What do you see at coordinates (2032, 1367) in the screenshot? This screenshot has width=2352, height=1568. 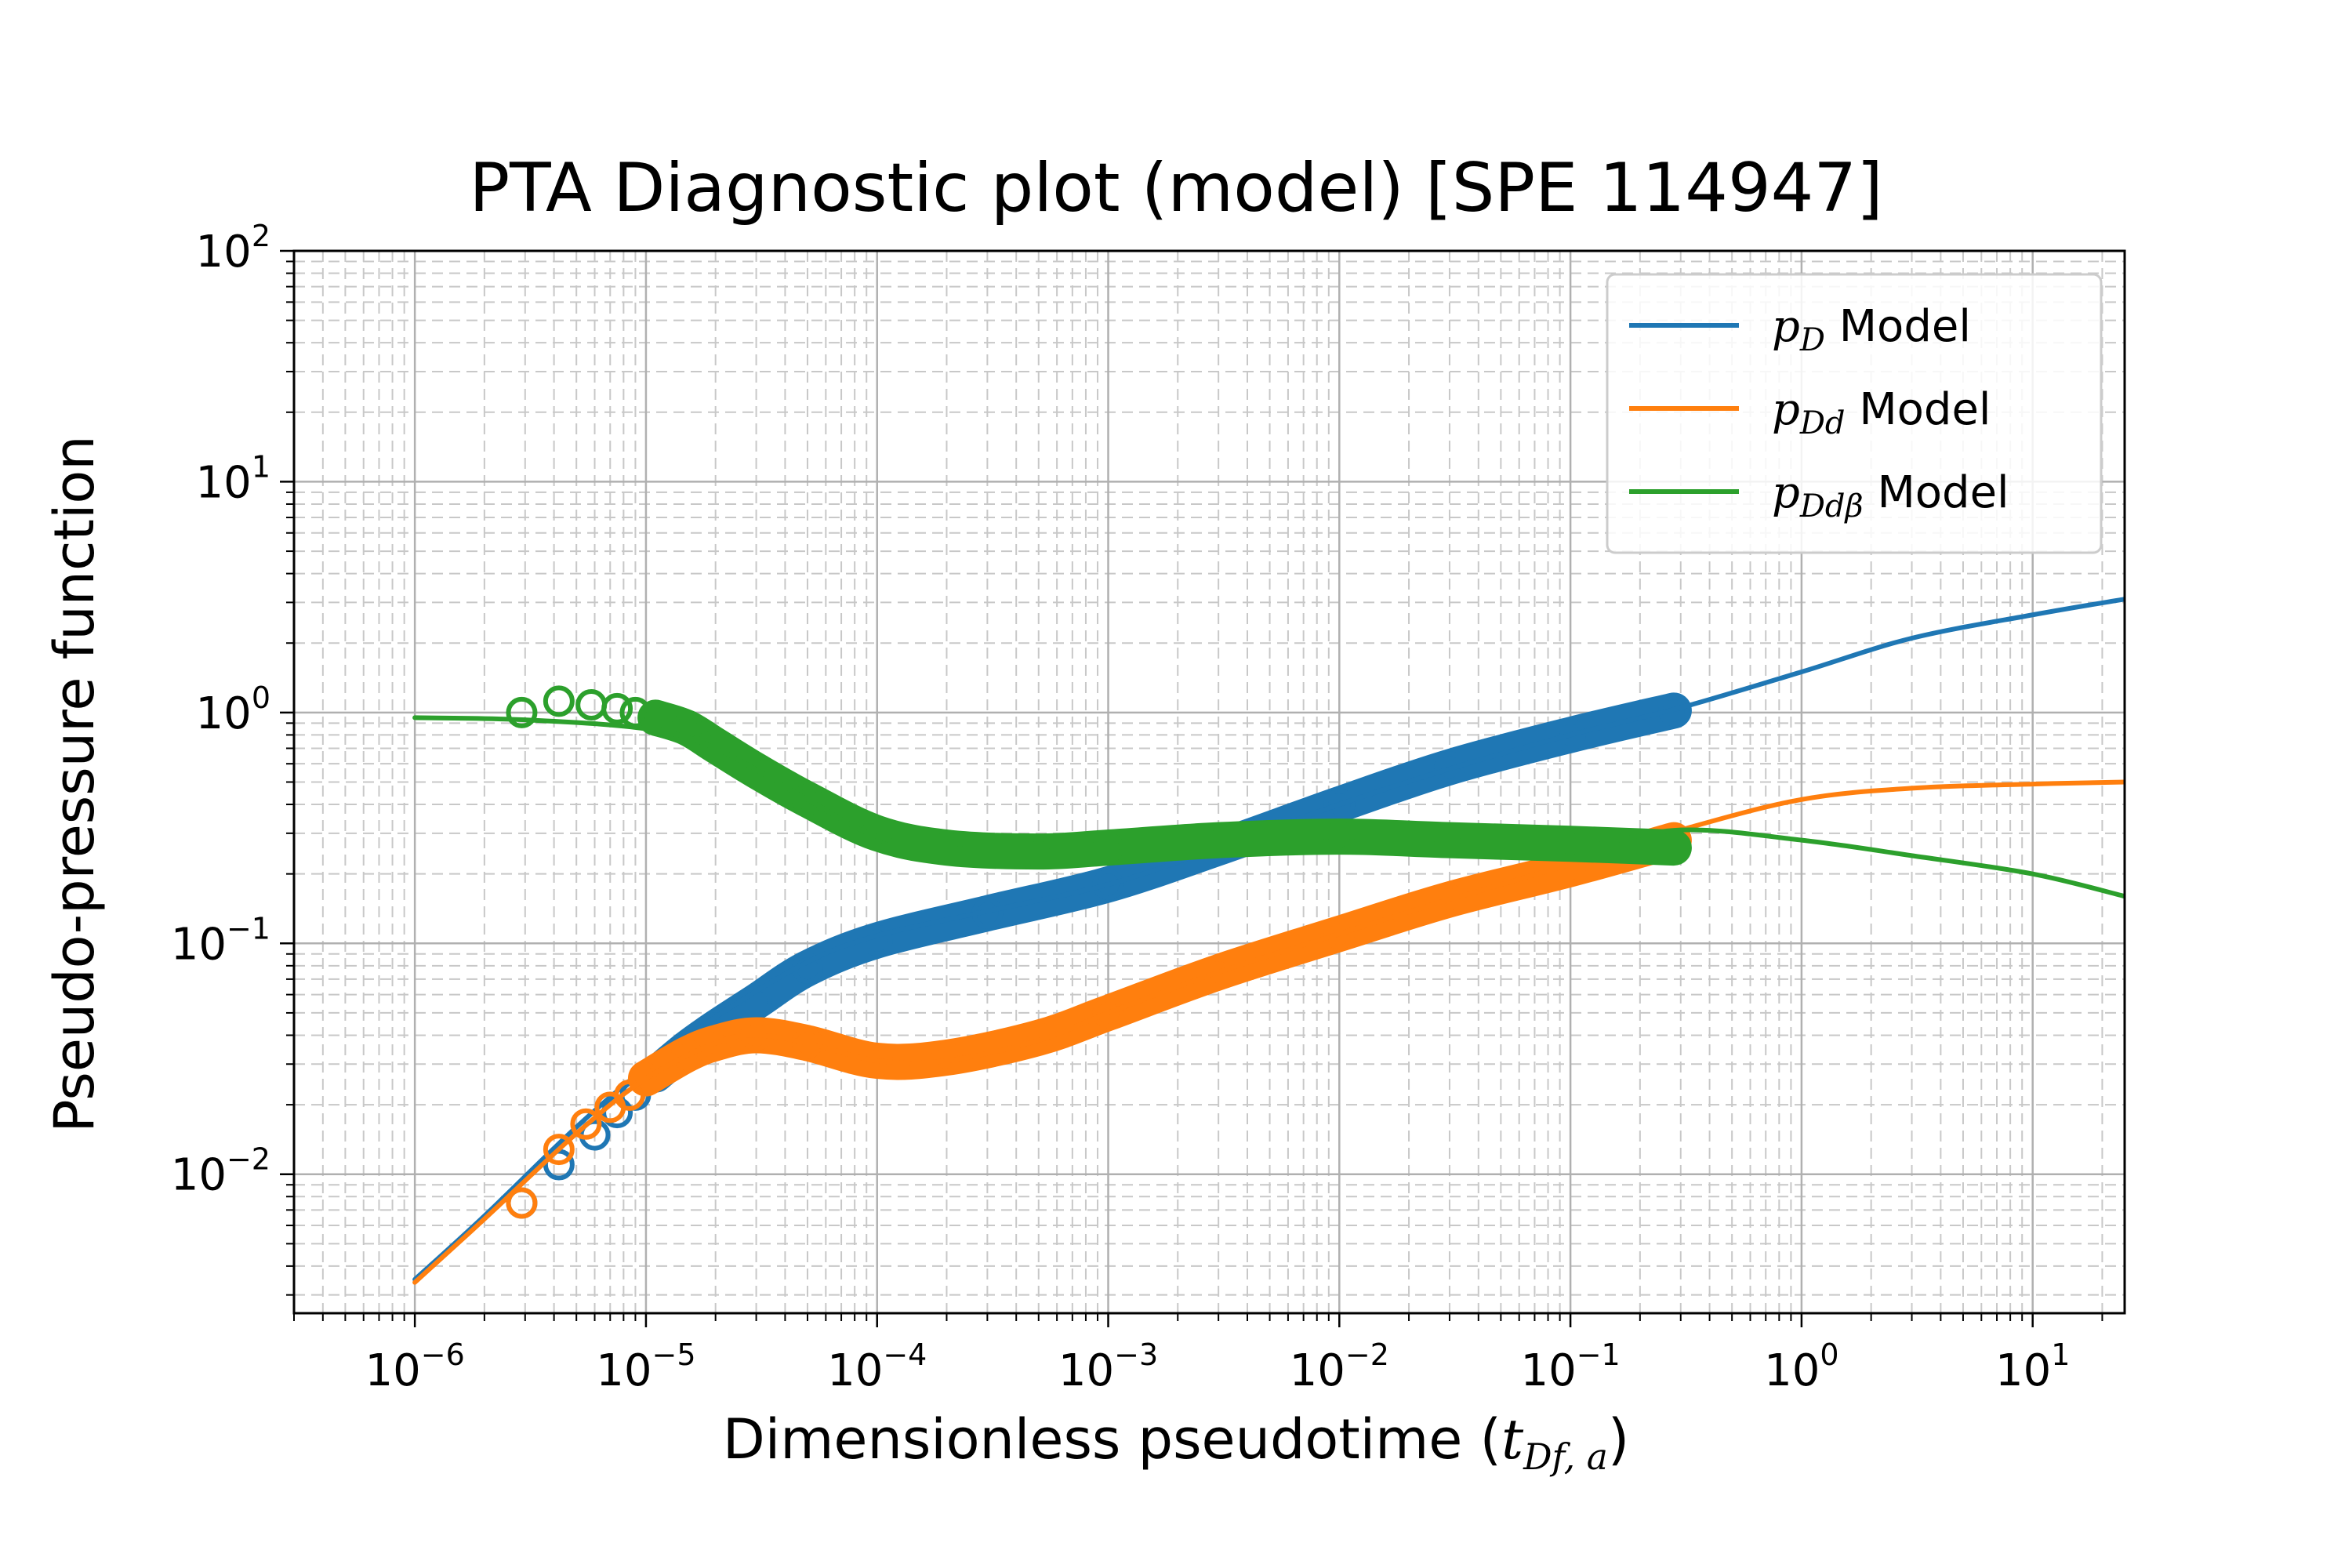 I see `x-tick-label: 10¹` at bounding box center [2032, 1367].